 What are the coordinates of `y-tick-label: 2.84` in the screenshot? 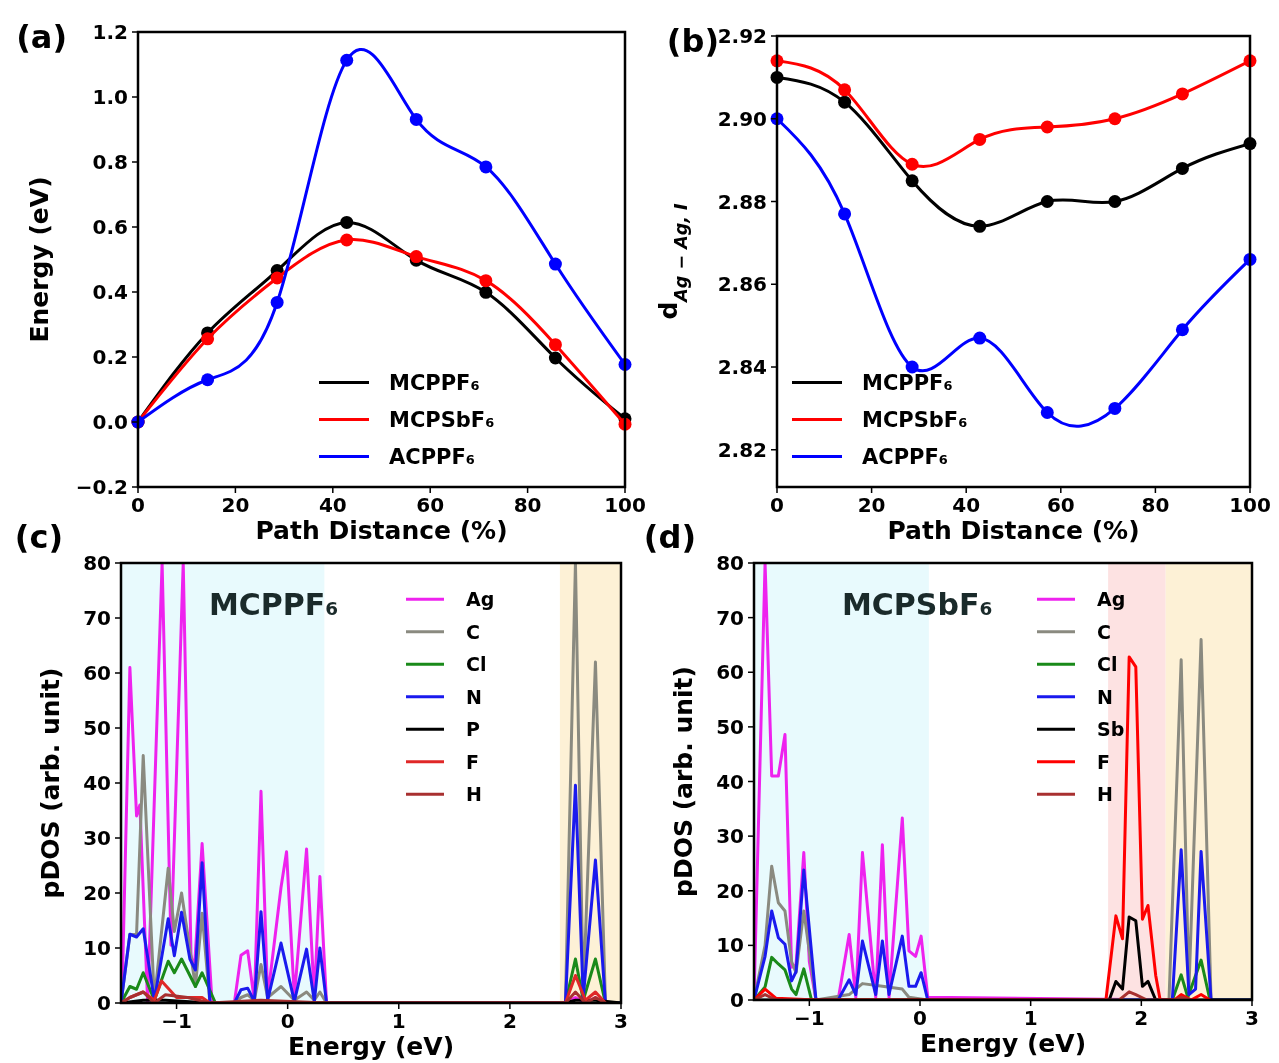 It's located at (742, 367).